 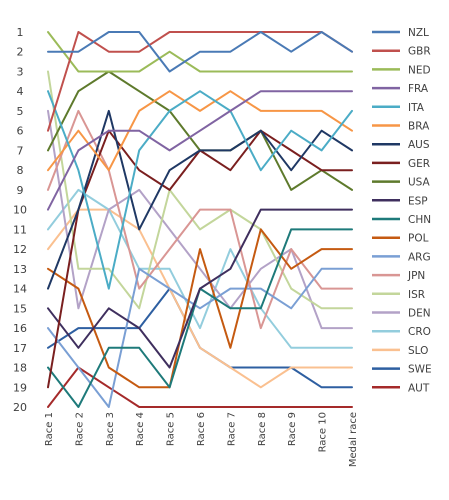 I want to click on legend-label: USA, so click(x=419, y=183).